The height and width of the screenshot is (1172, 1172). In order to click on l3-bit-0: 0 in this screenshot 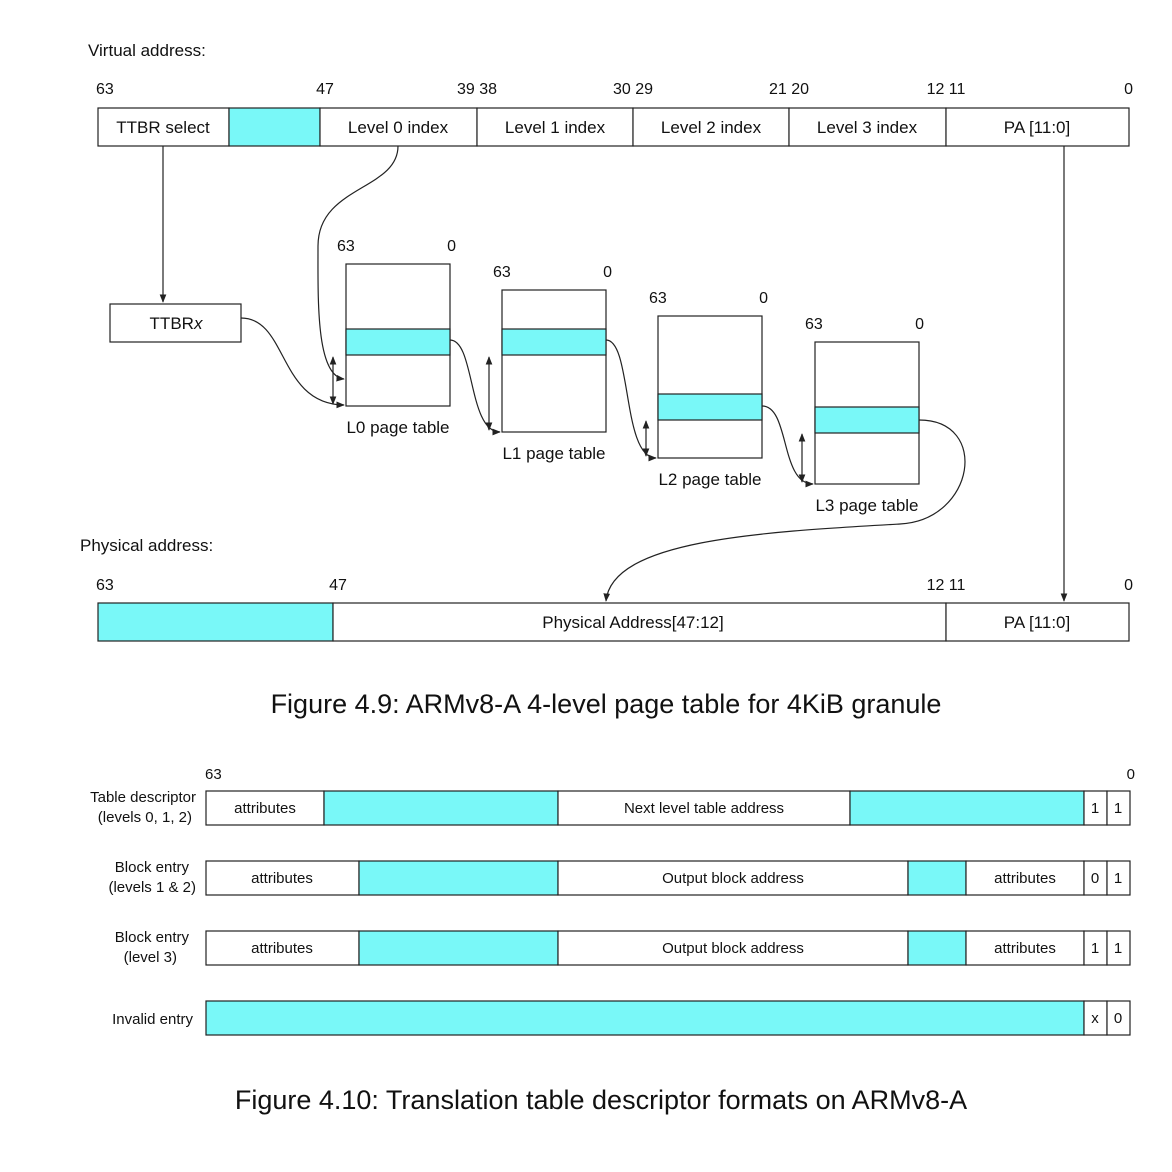, I will do `click(919, 324)`.